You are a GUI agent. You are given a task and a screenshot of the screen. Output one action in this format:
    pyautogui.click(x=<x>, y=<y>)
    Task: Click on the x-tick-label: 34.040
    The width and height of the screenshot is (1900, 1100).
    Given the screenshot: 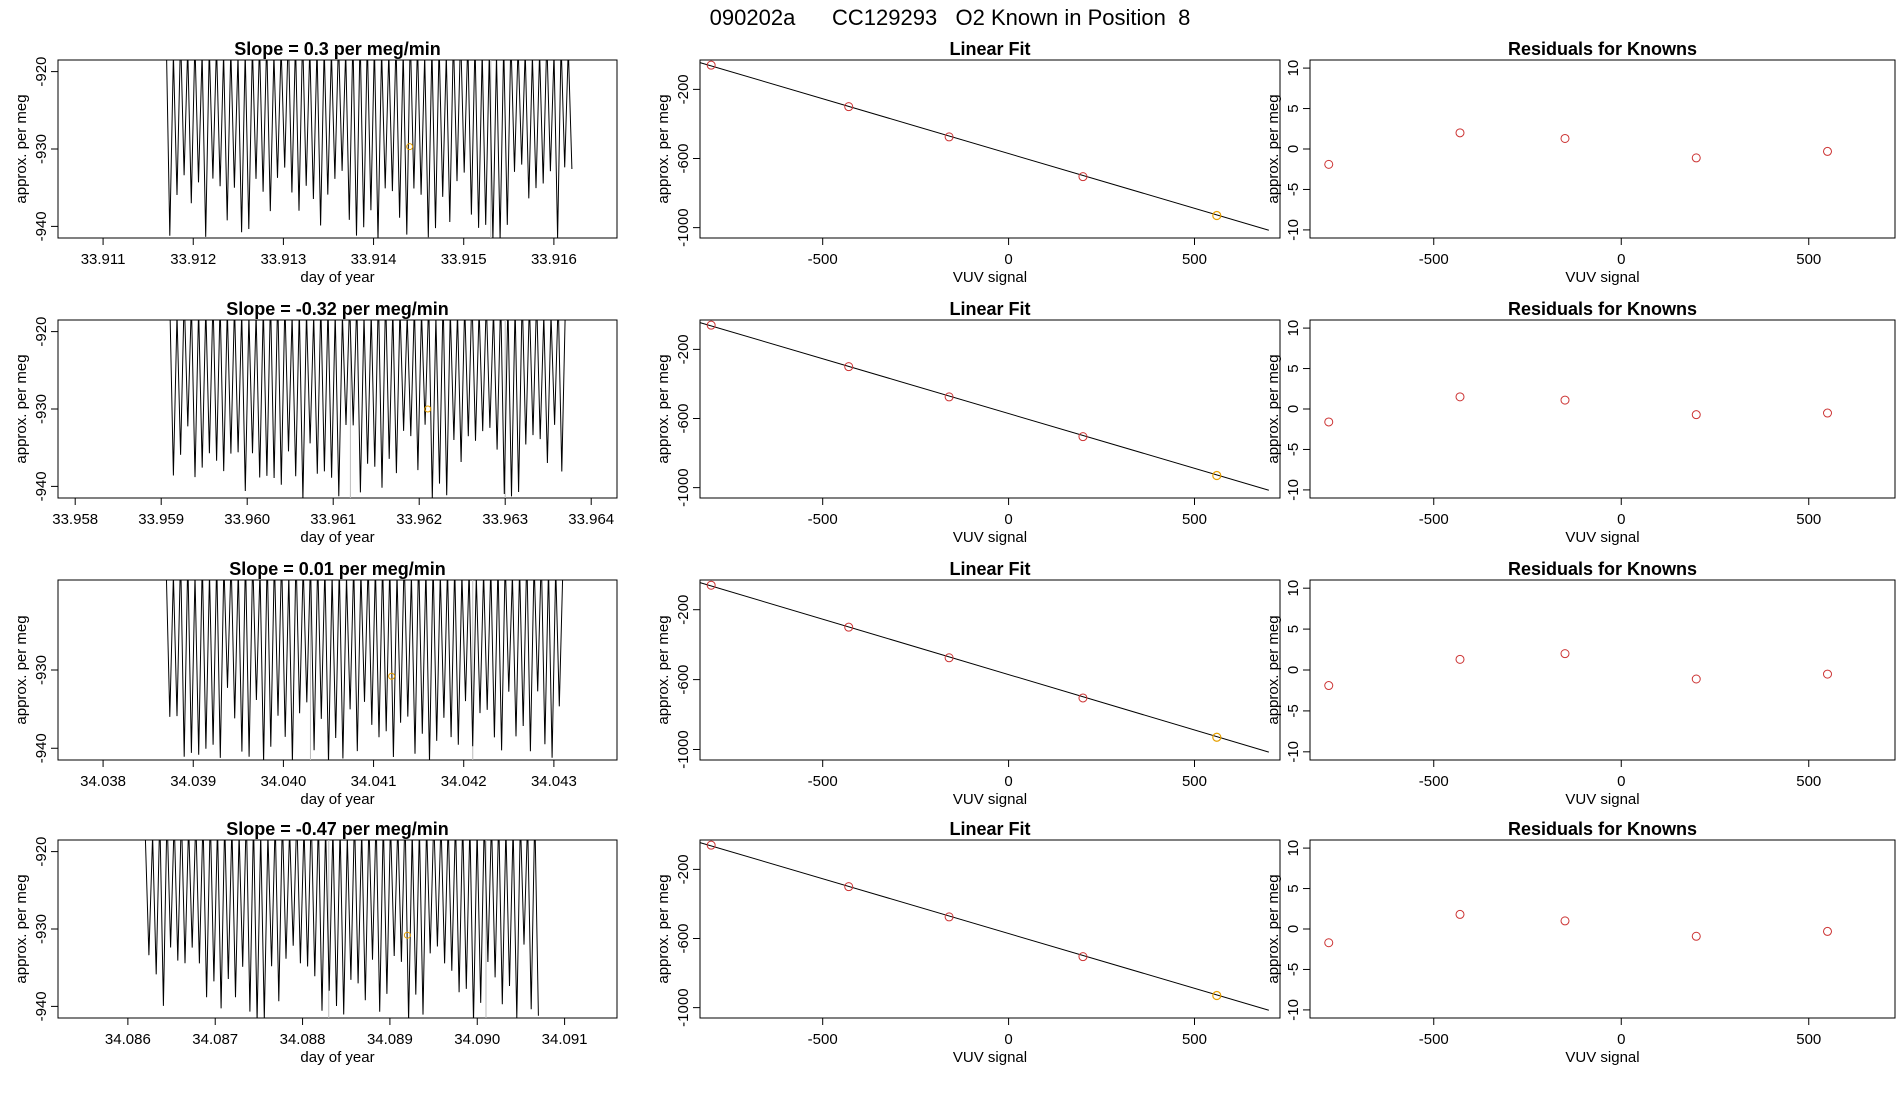 What is the action you would take?
    pyautogui.click(x=283, y=781)
    